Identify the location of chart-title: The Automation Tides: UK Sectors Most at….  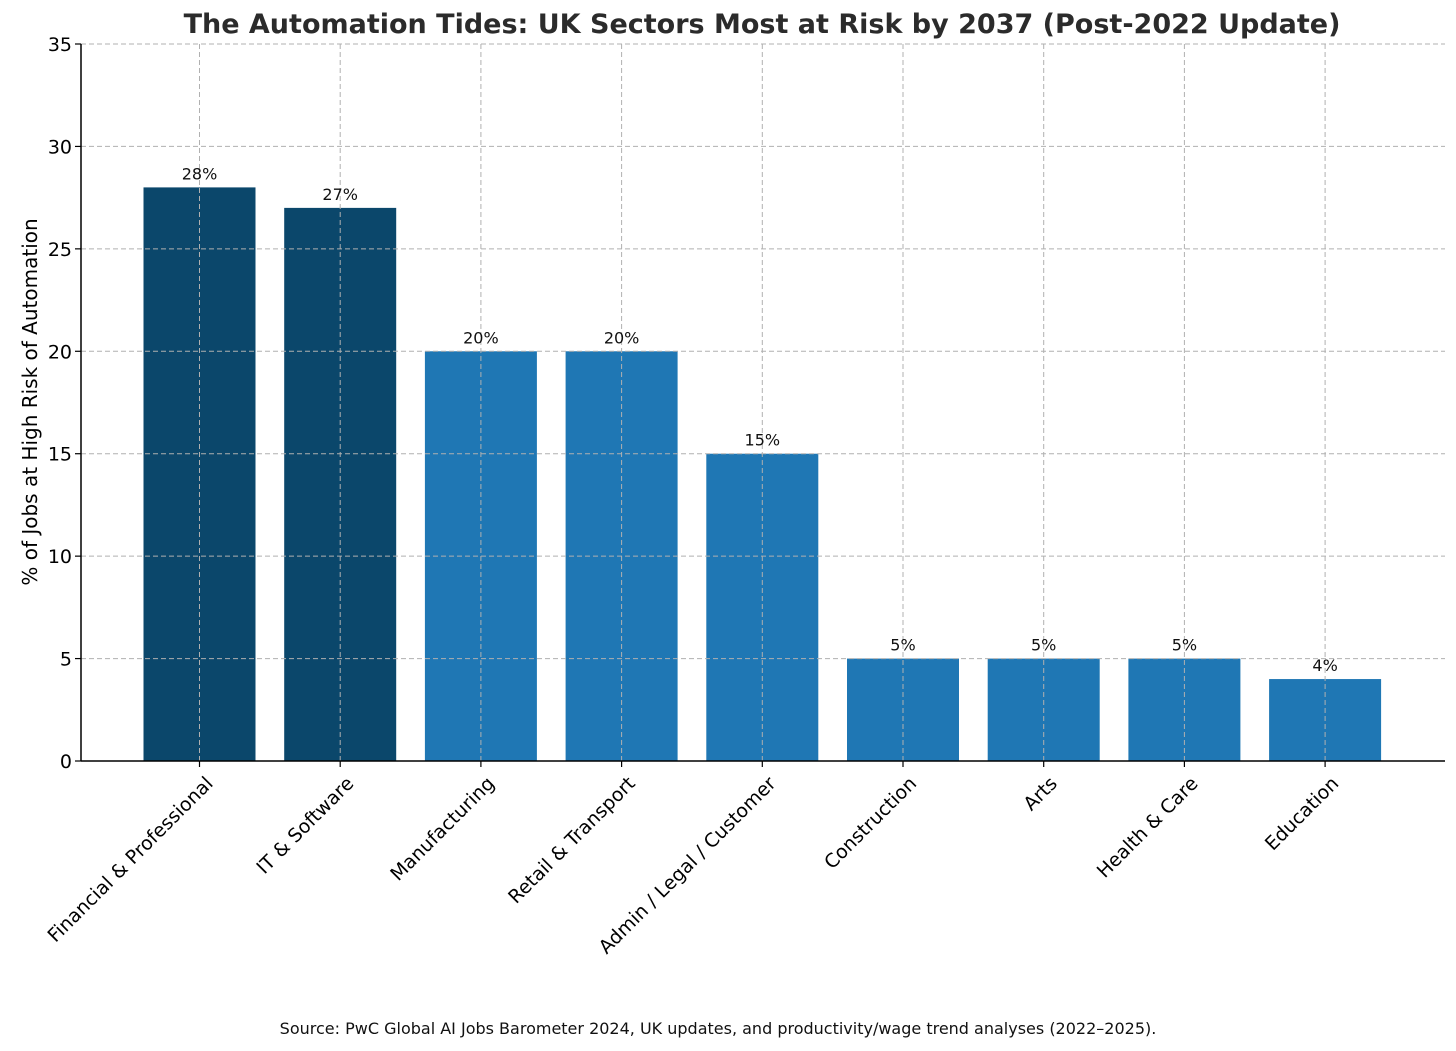
(762, 24).